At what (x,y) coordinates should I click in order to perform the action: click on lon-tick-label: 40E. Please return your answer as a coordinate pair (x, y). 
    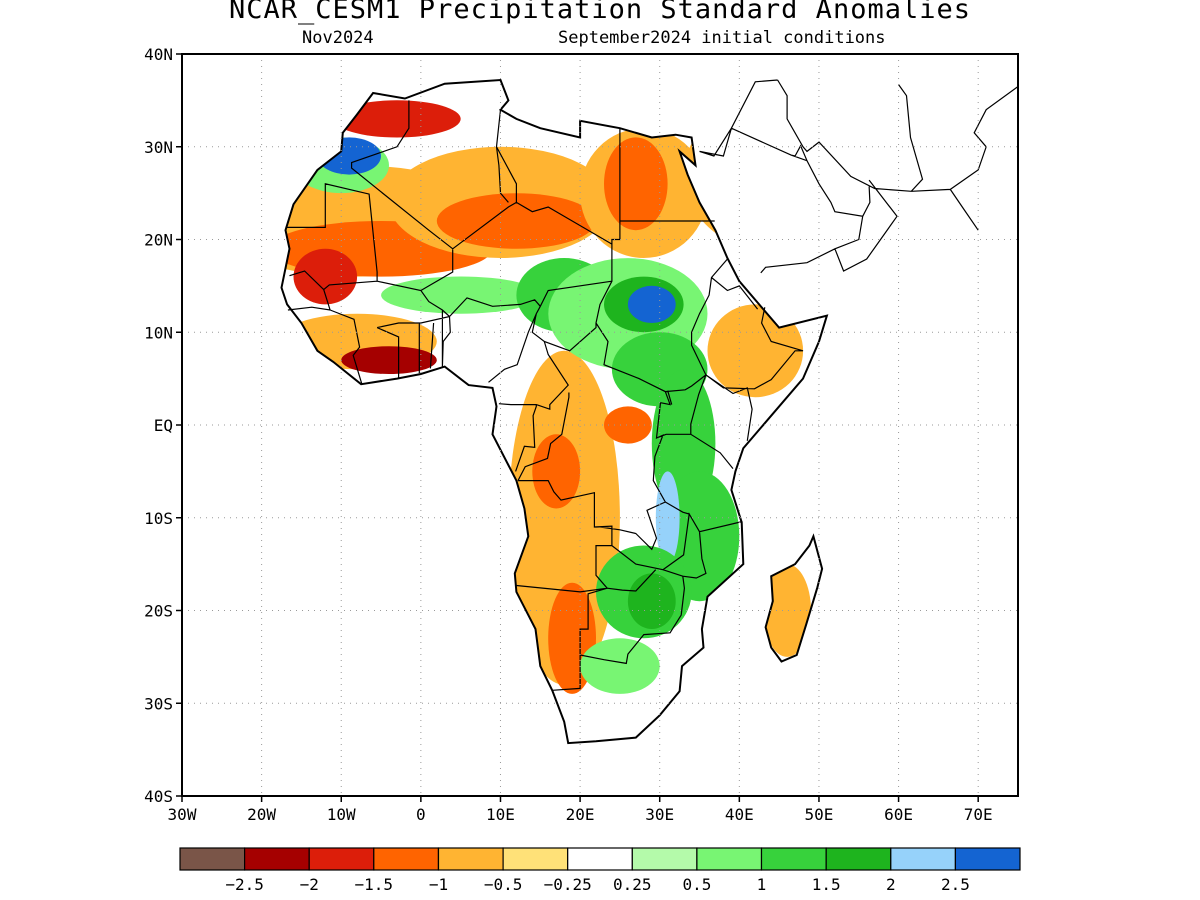
    Looking at the image, I should click on (739, 814).